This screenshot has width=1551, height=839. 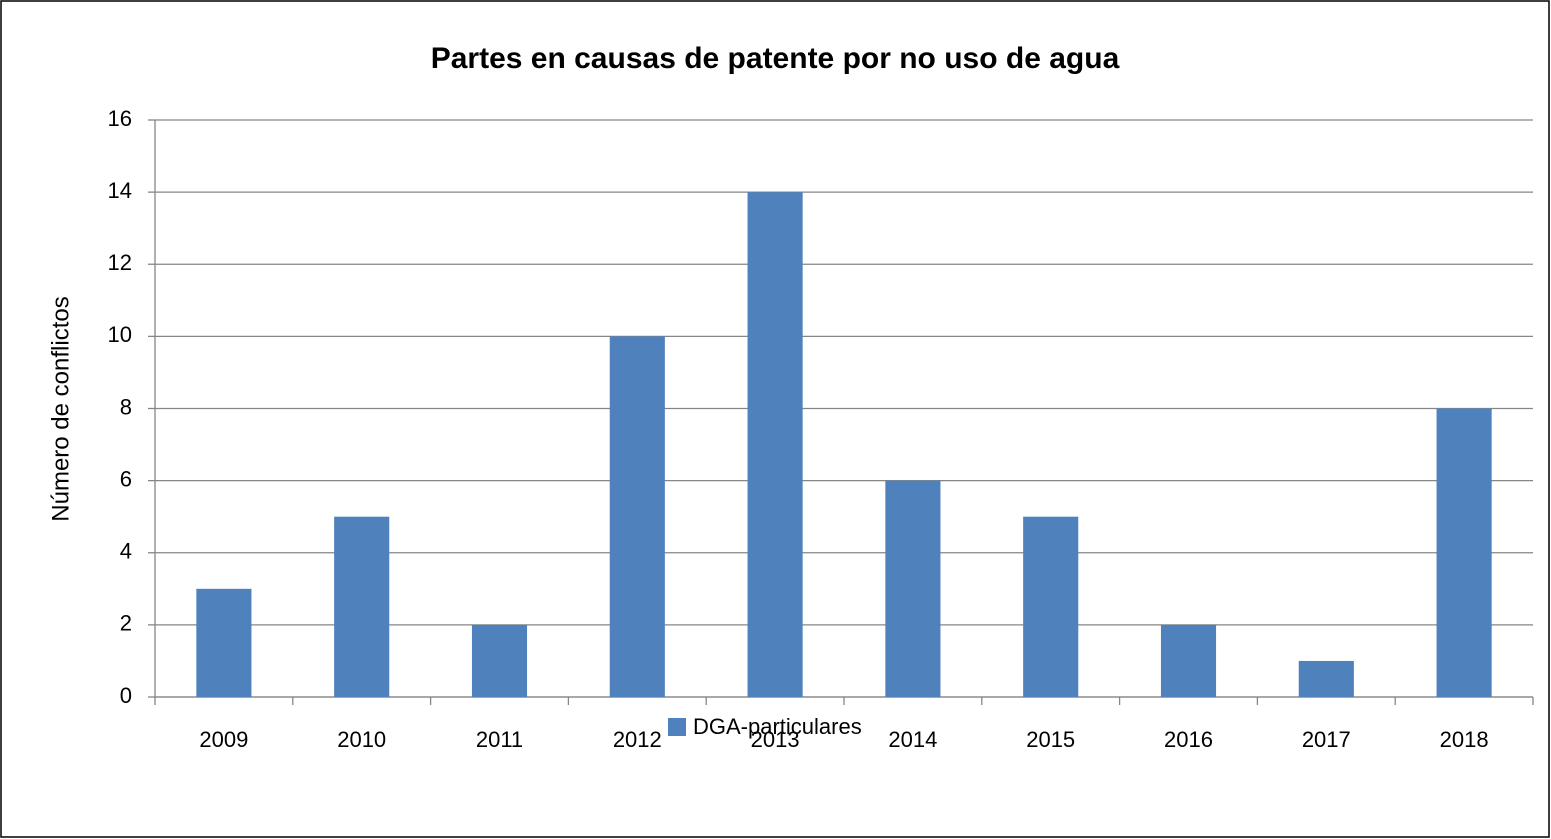 I want to click on y-tick-label: 14, so click(x=120, y=190).